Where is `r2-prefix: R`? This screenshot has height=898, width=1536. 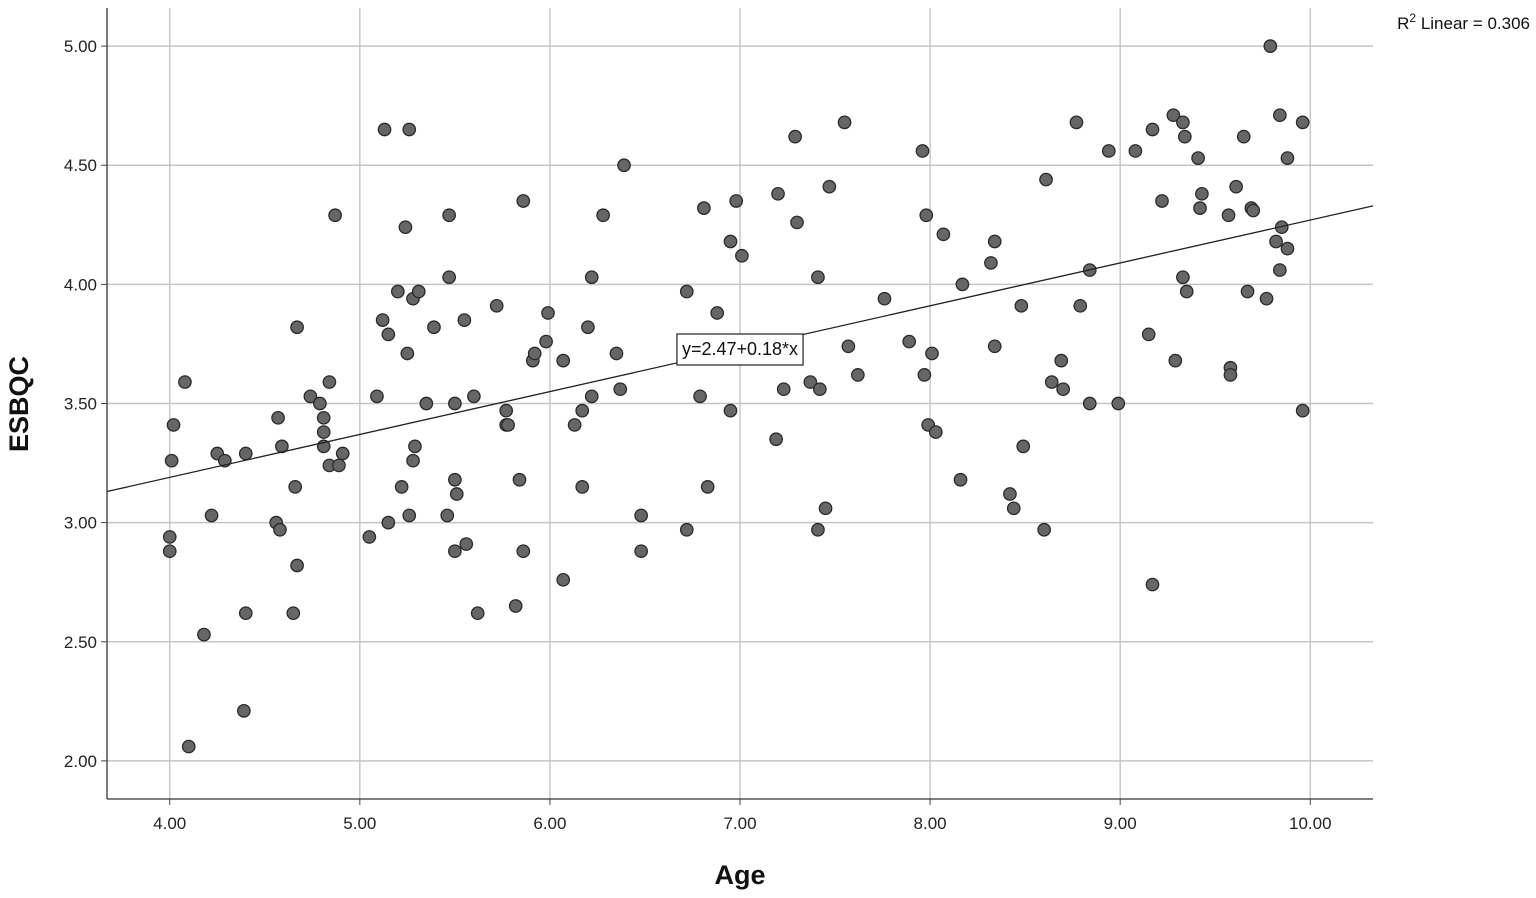 r2-prefix: R is located at coordinates (1403, 23).